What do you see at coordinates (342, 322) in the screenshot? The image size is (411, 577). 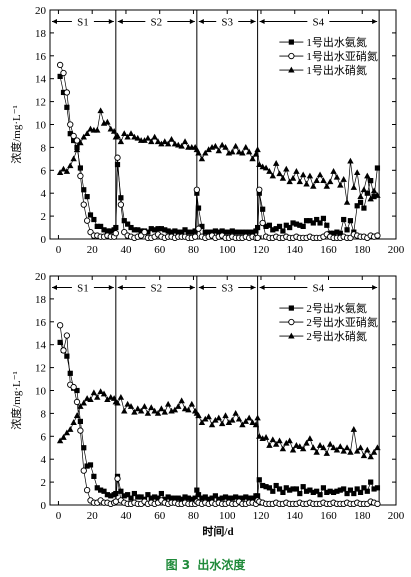 I see `legend-entry: 2号出水亚硝氮` at bounding box center [342, 322].